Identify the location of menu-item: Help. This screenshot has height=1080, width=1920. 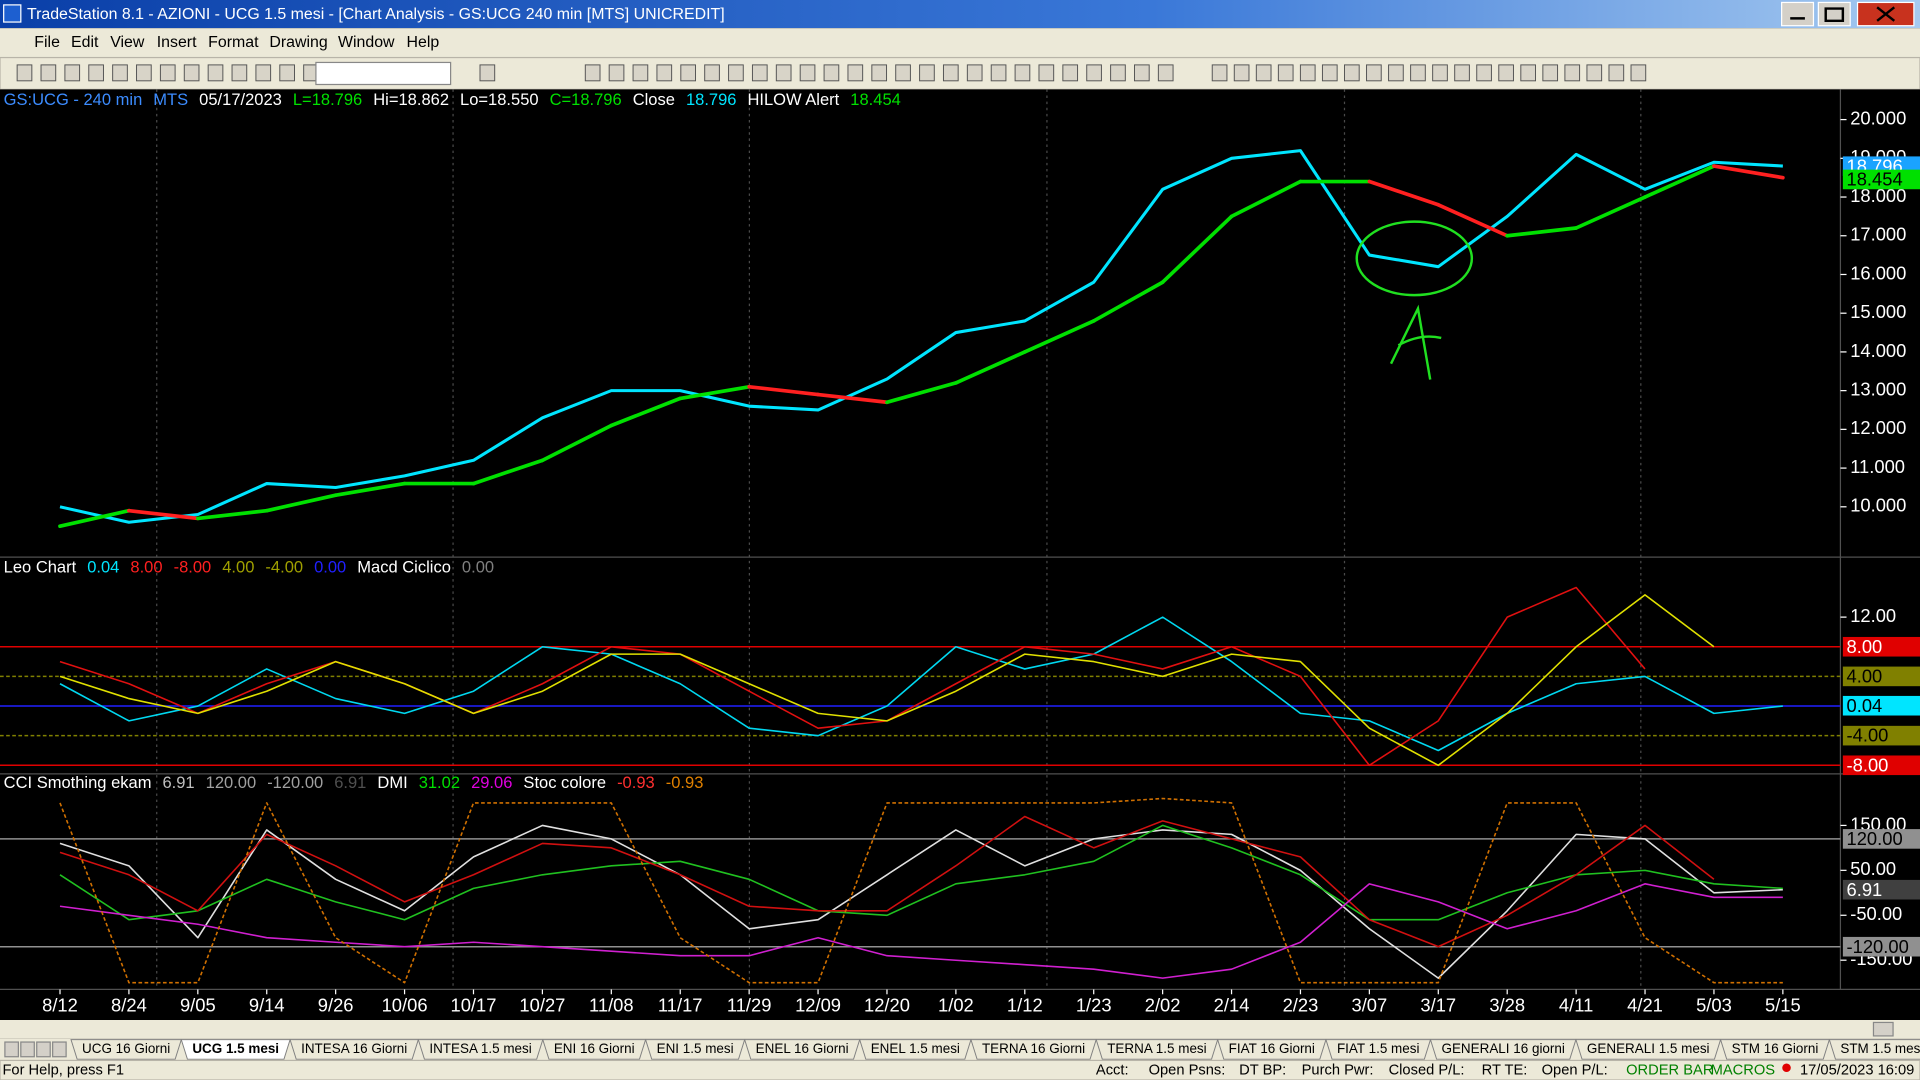
(423, 42).